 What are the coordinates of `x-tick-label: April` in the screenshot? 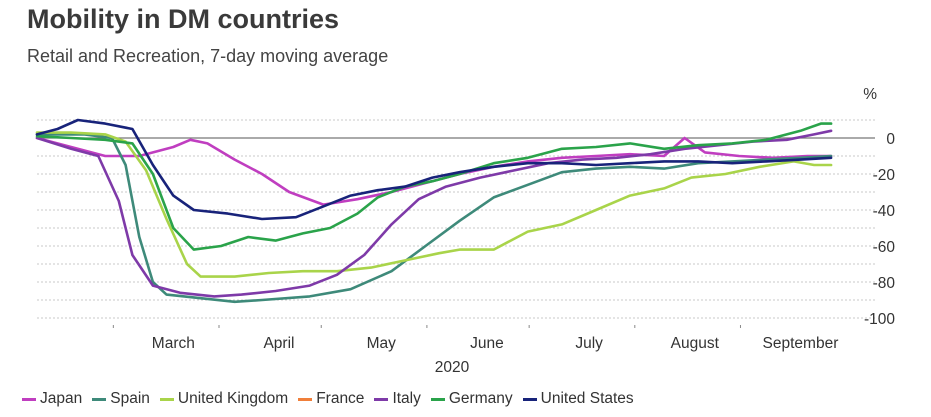 It's located at (278, 343).